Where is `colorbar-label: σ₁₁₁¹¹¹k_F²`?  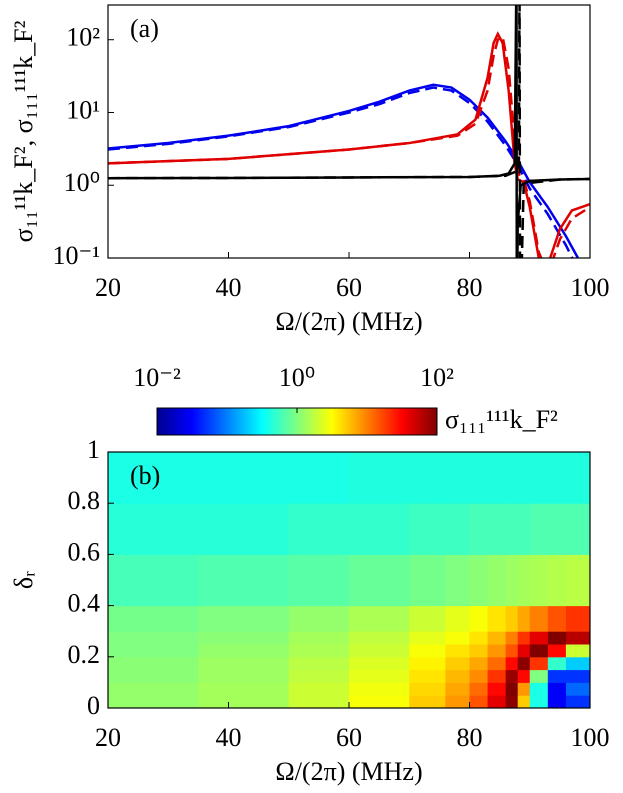
colorbar-label: σ₁₁₁¹¹¹k_F² is located at coordinates (501, 419).